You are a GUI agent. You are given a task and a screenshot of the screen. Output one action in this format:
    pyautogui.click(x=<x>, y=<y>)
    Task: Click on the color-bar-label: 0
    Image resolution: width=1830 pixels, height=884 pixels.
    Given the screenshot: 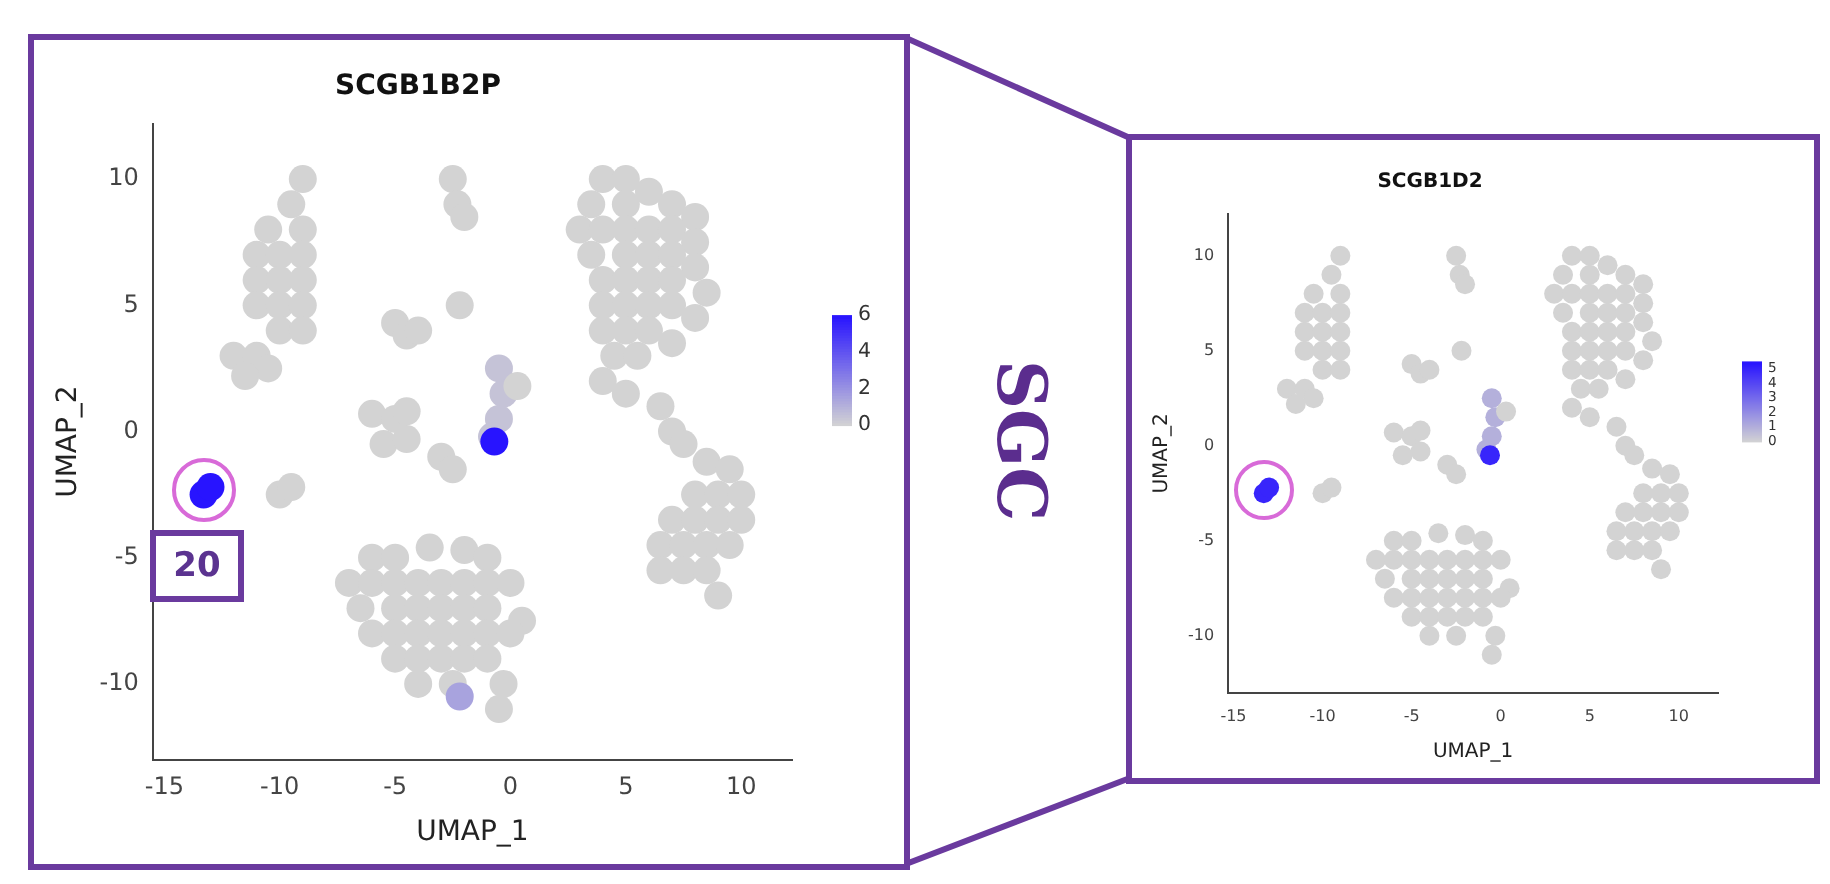 What is the action you would take?
    pyautogui.click(x=864, y=425)
    